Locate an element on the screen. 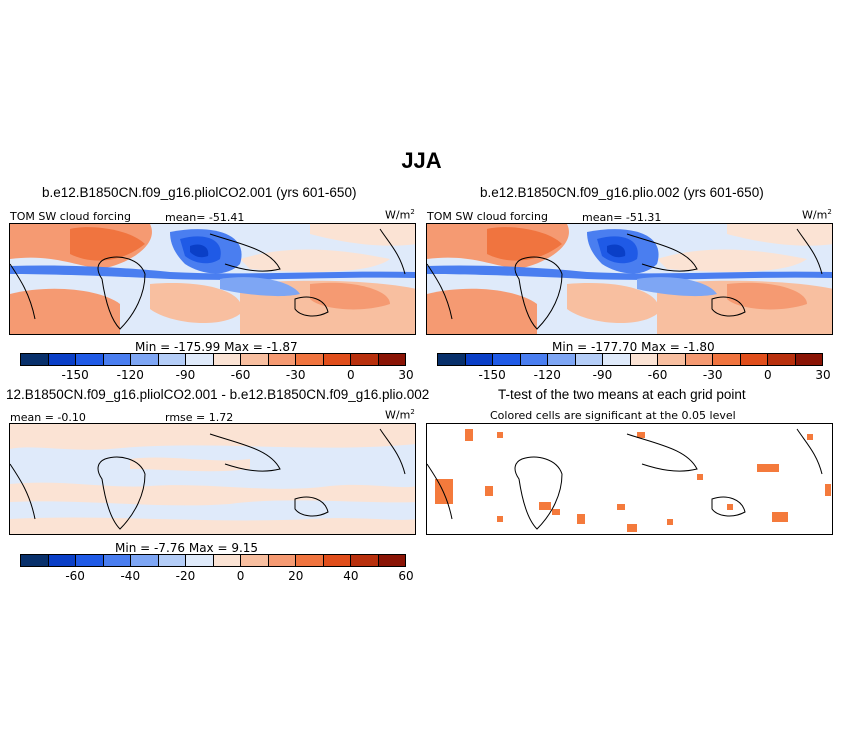 The image size is (843, 733). panel-3-colorbar is located at coordinates (213, 560).